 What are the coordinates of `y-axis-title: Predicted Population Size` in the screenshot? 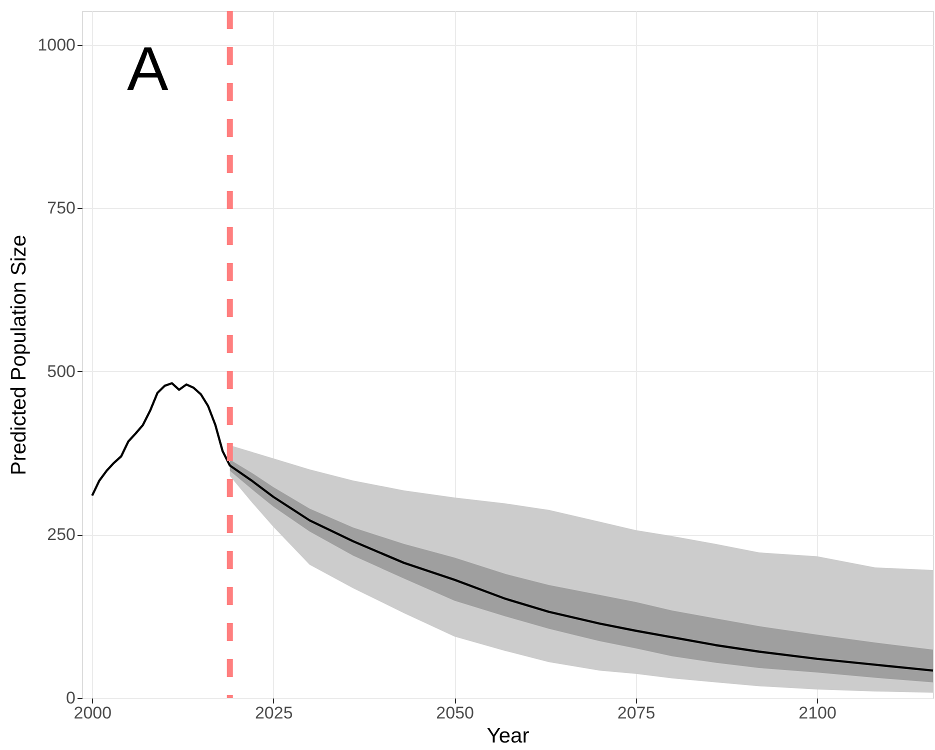 It's located at (19, 355).